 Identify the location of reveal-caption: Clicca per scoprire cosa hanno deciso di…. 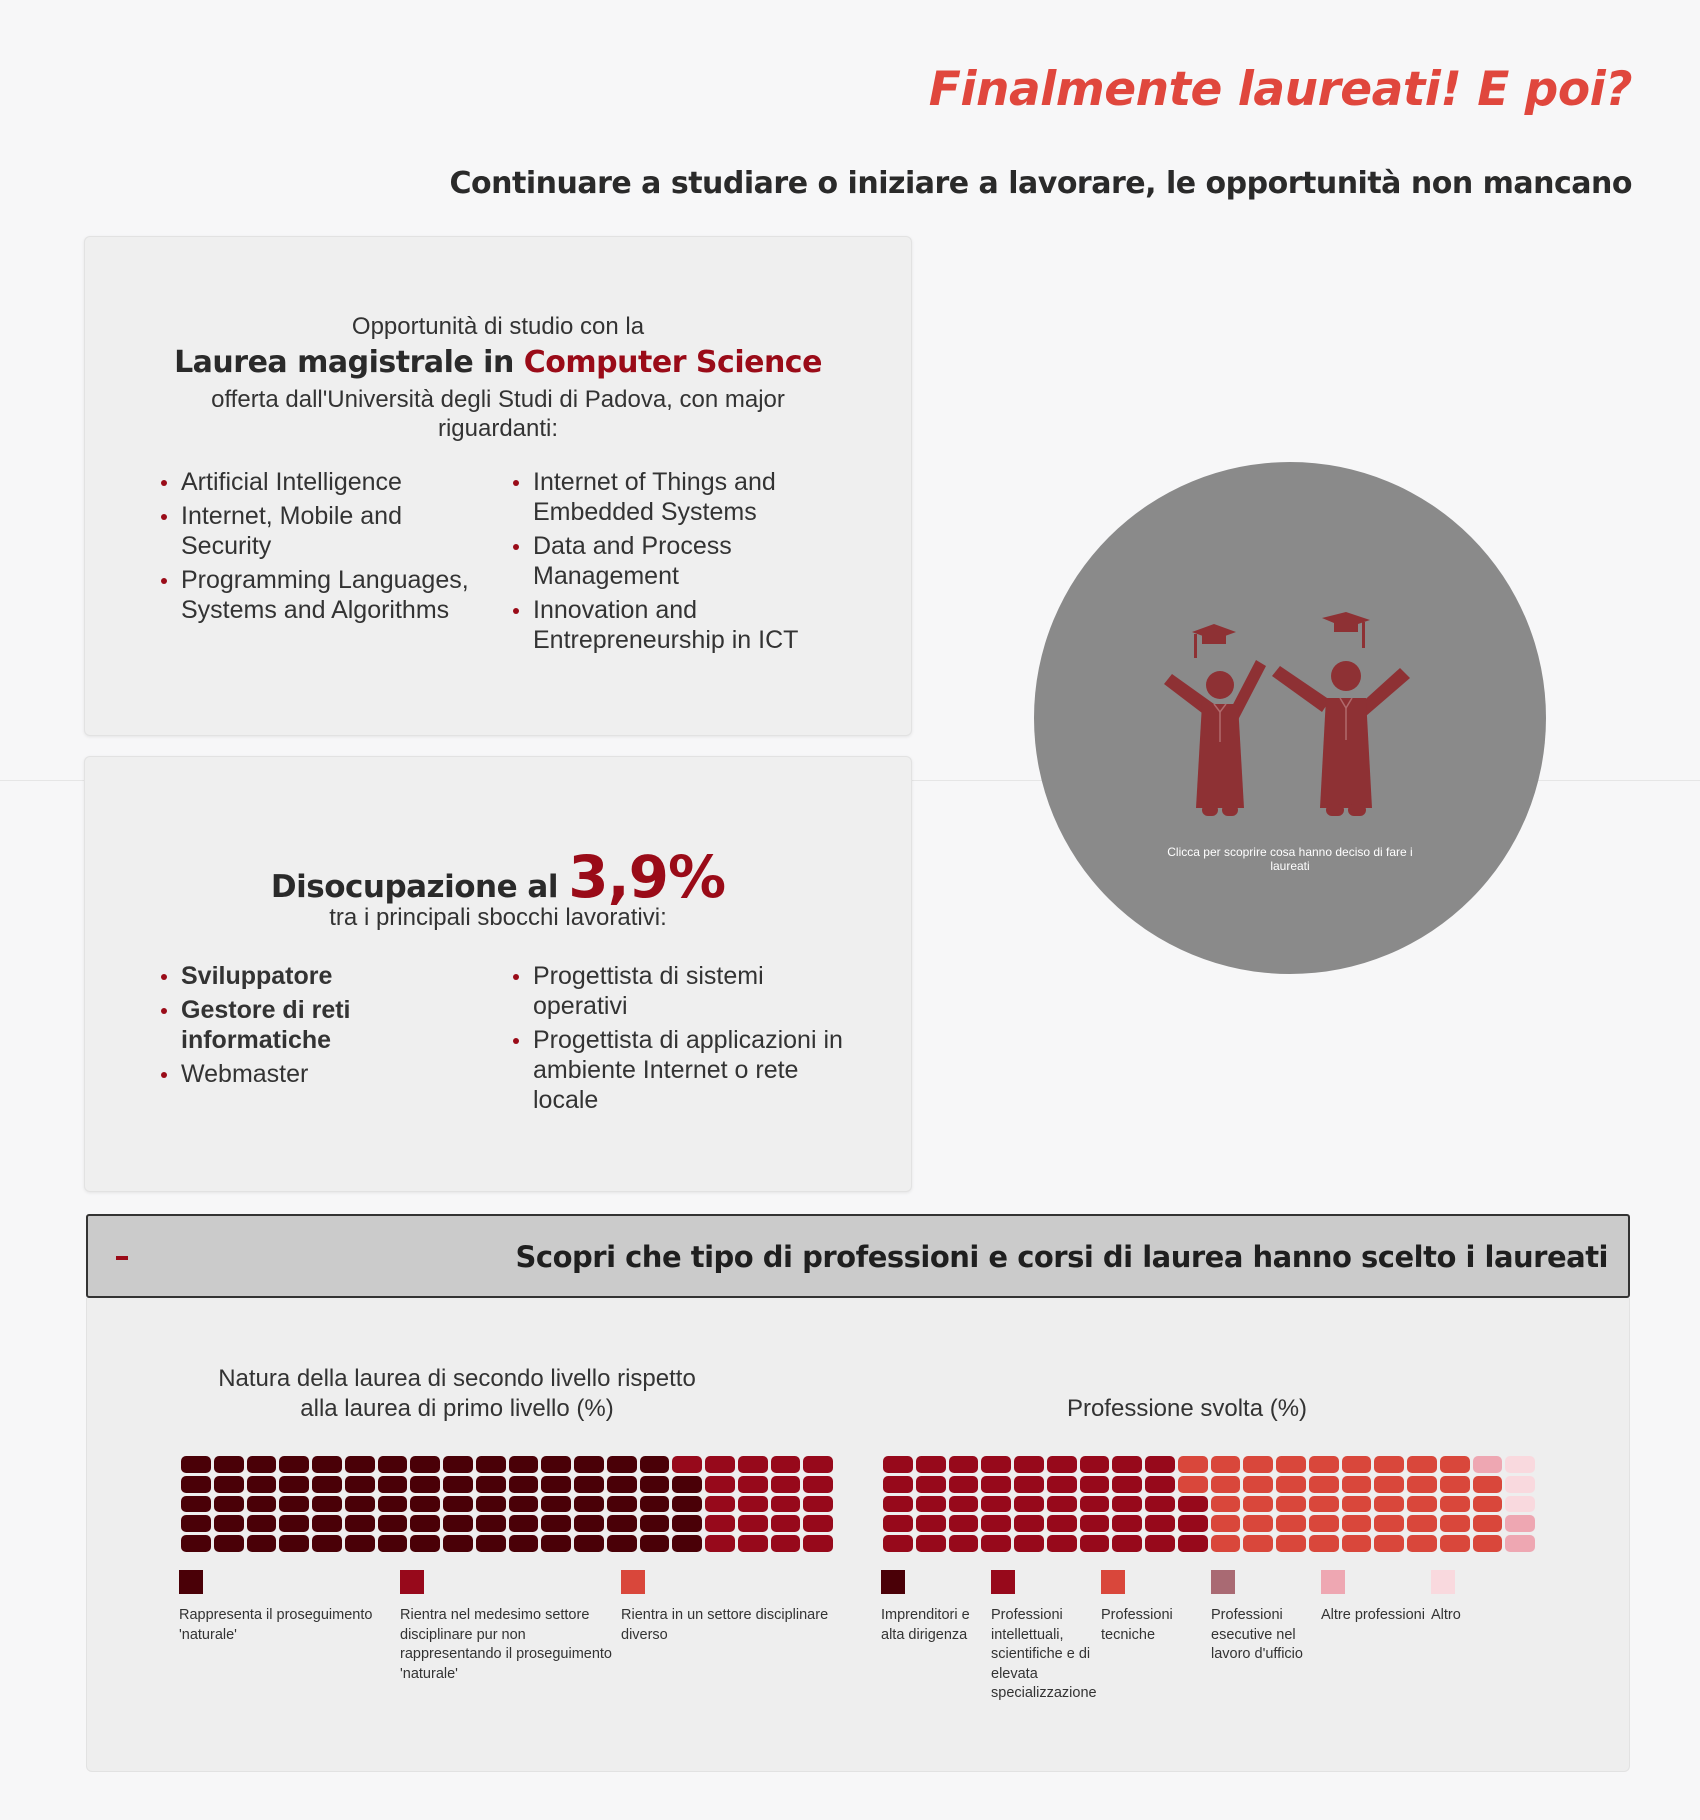
(1290, 859).